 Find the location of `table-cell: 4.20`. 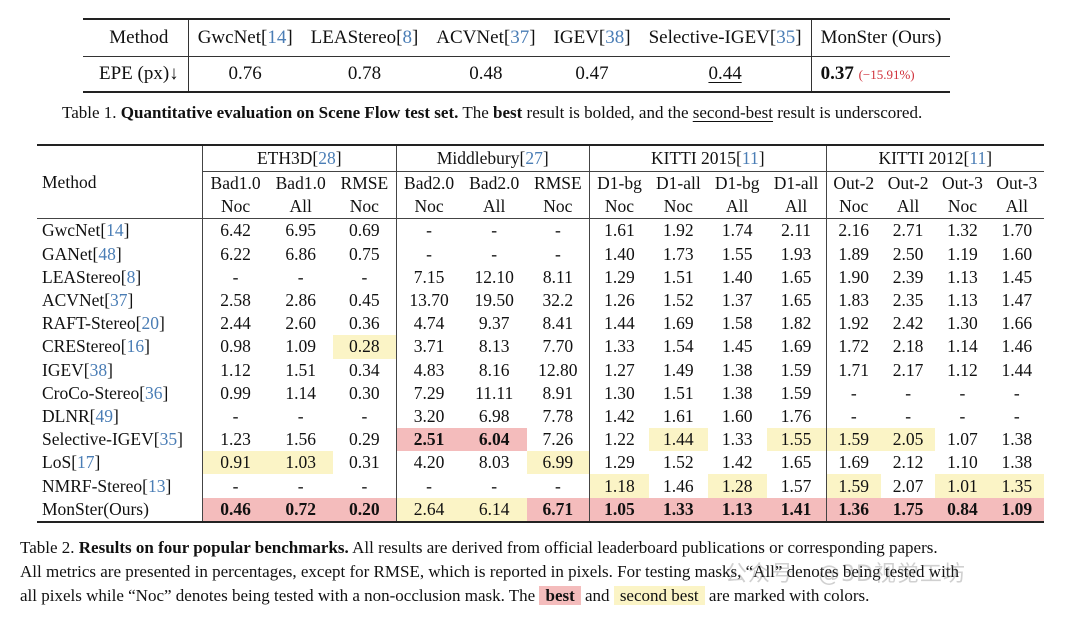

table-cell: 4.20 is located at coordinates (428, 463).